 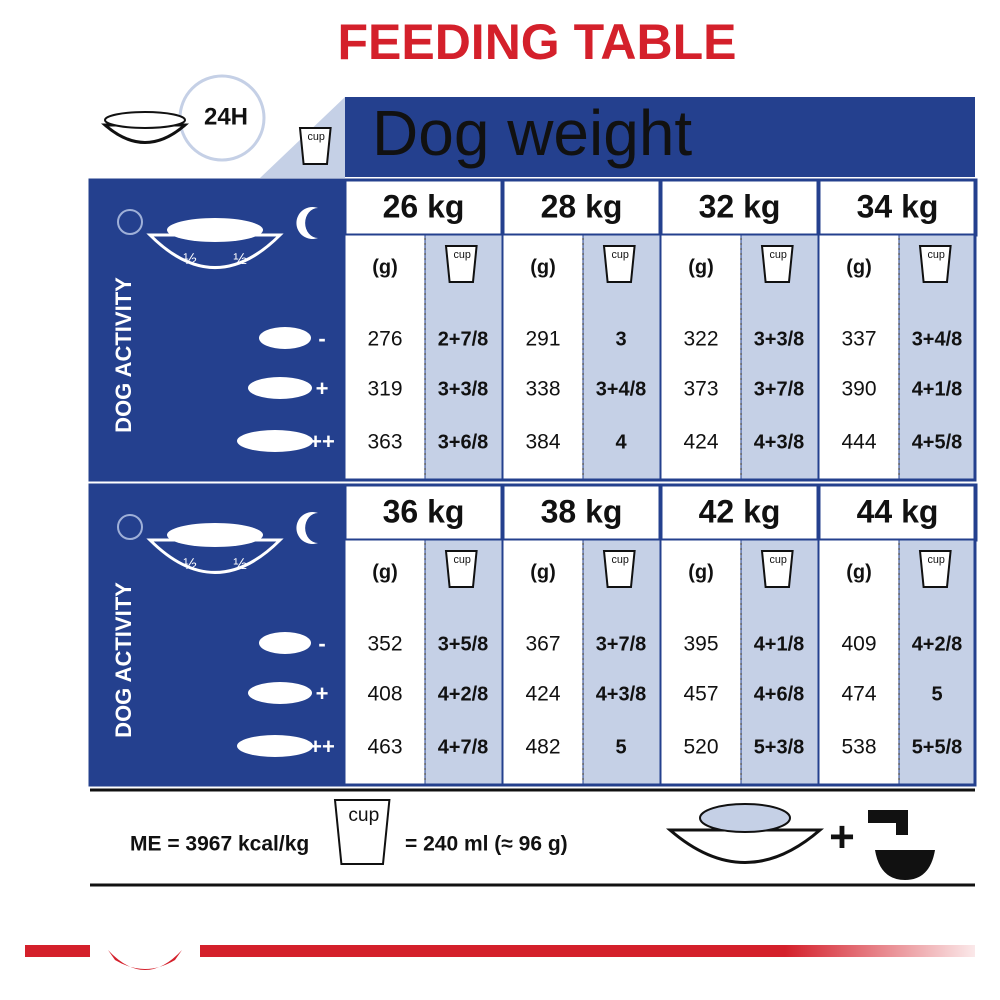 What do you see at coordinates (621, 694) in the screenshot?
I see `cups-value: 4+3/8` at bounding box center [621, 694].